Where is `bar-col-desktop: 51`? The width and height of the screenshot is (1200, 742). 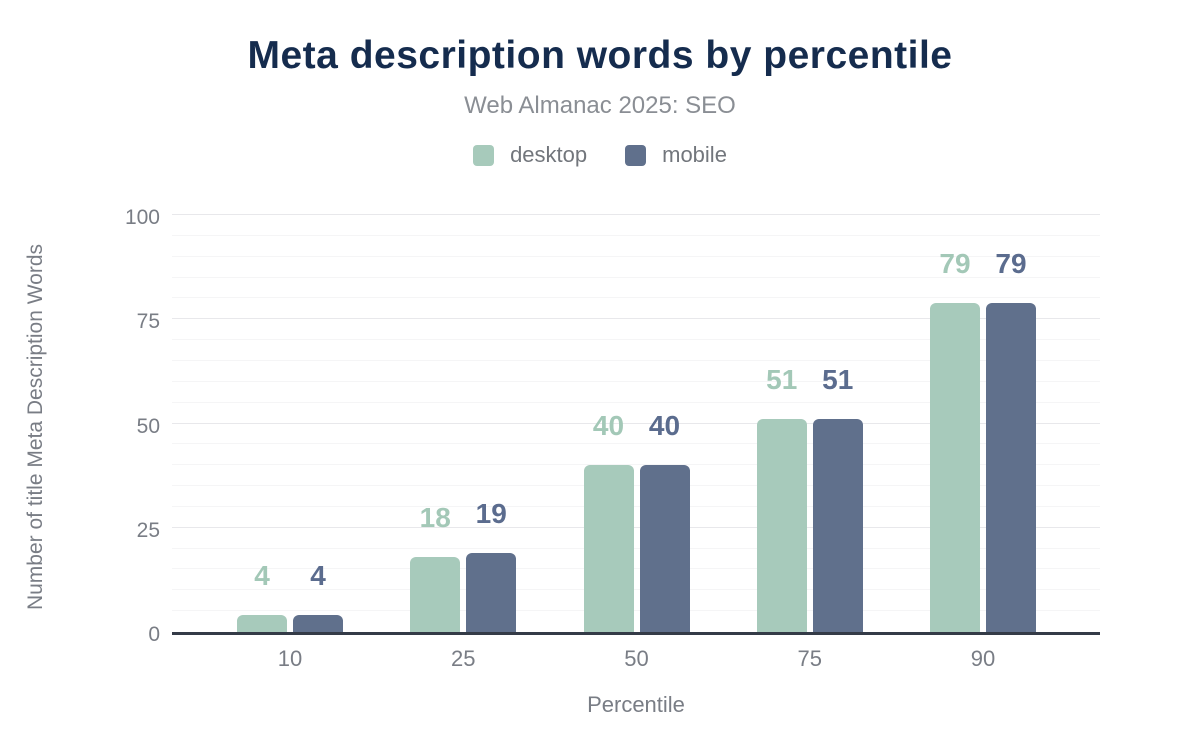 bar-col-desktop: 51 is located at coordinates (781, 498).